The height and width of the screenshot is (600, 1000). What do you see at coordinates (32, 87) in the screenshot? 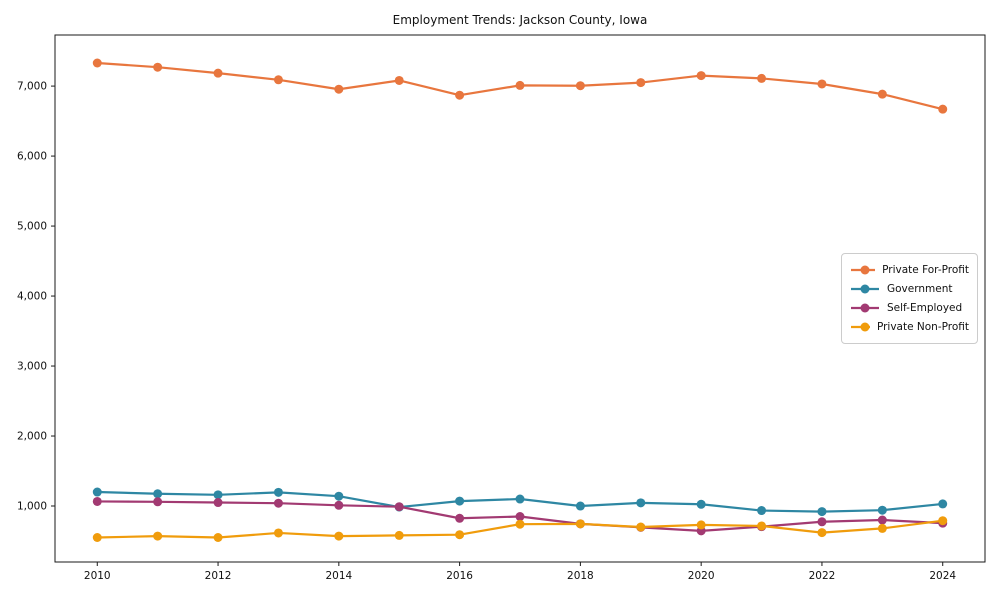
I see `y-tick-label: 7,000` at bounding box center [32, 87].